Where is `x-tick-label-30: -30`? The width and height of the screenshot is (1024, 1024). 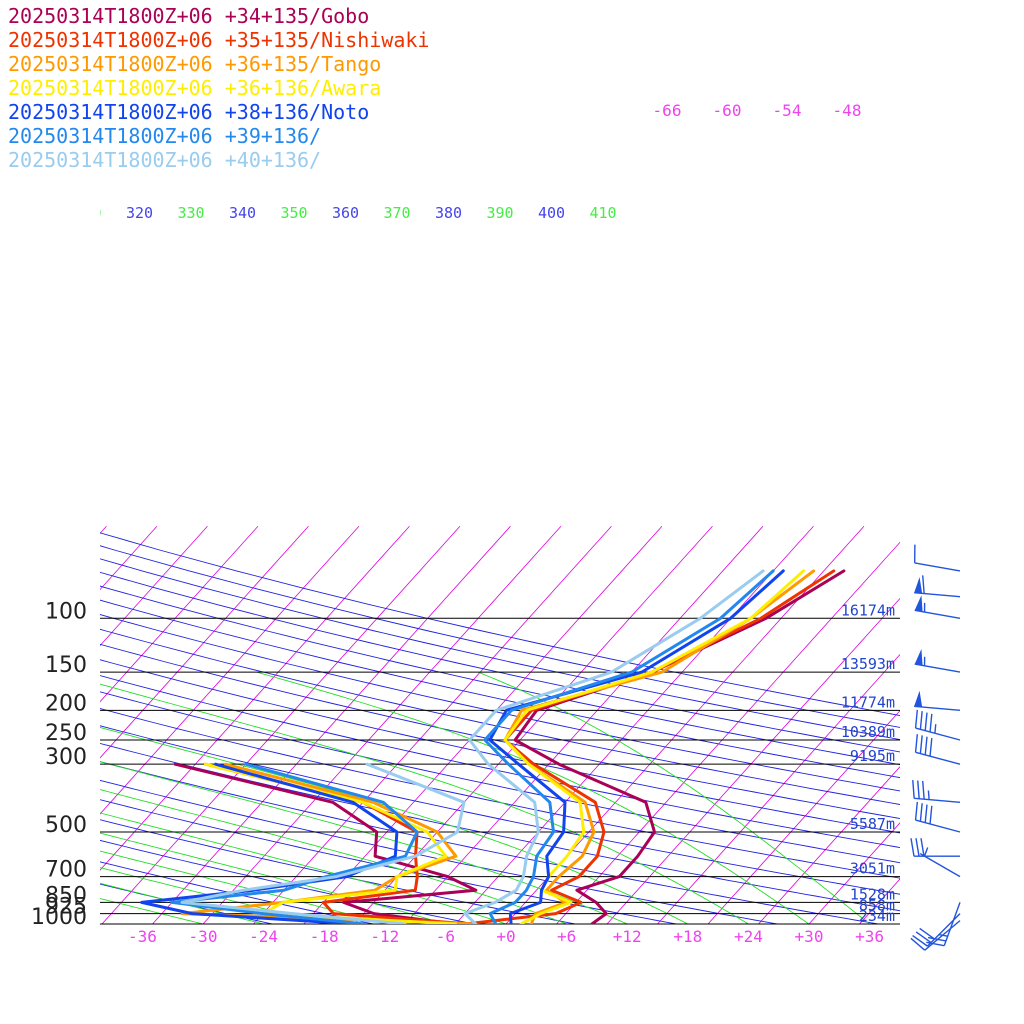 x-tick-label-30: -30 is located at coordinates (203, 936).